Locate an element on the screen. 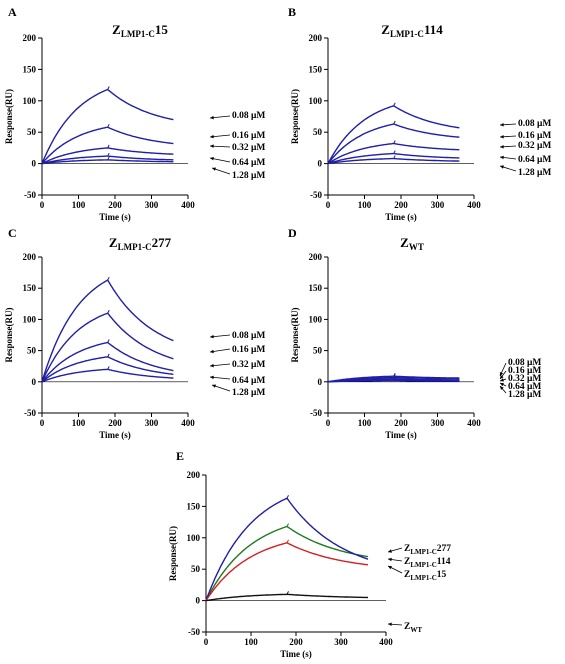 Image resolution: width=565 pixels, height=664 pixels. panel-letter: B is located at coordinates (292, 12).